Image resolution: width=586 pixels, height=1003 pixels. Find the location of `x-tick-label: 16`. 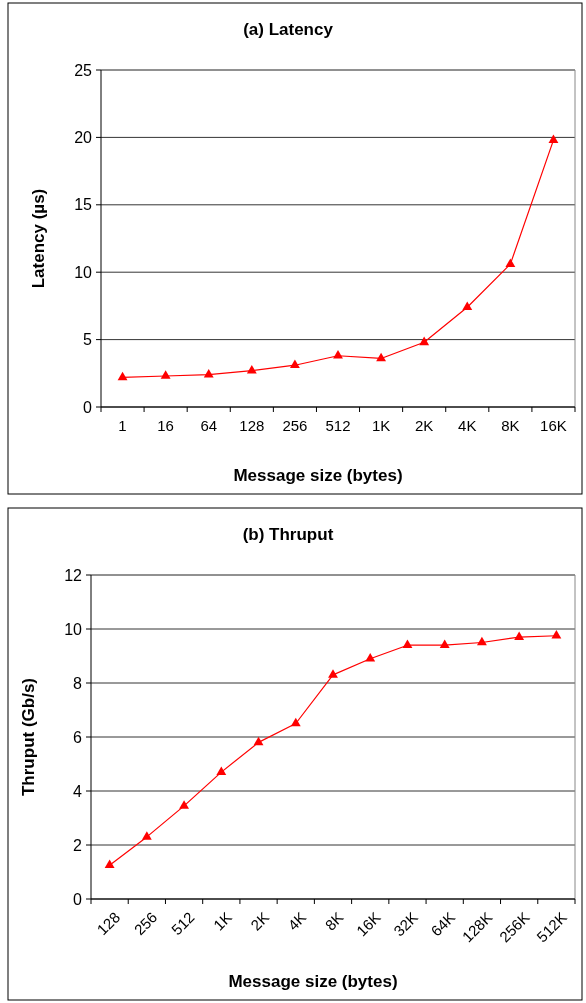

x-tick-label: 16 is located at coordinates (165, 425).